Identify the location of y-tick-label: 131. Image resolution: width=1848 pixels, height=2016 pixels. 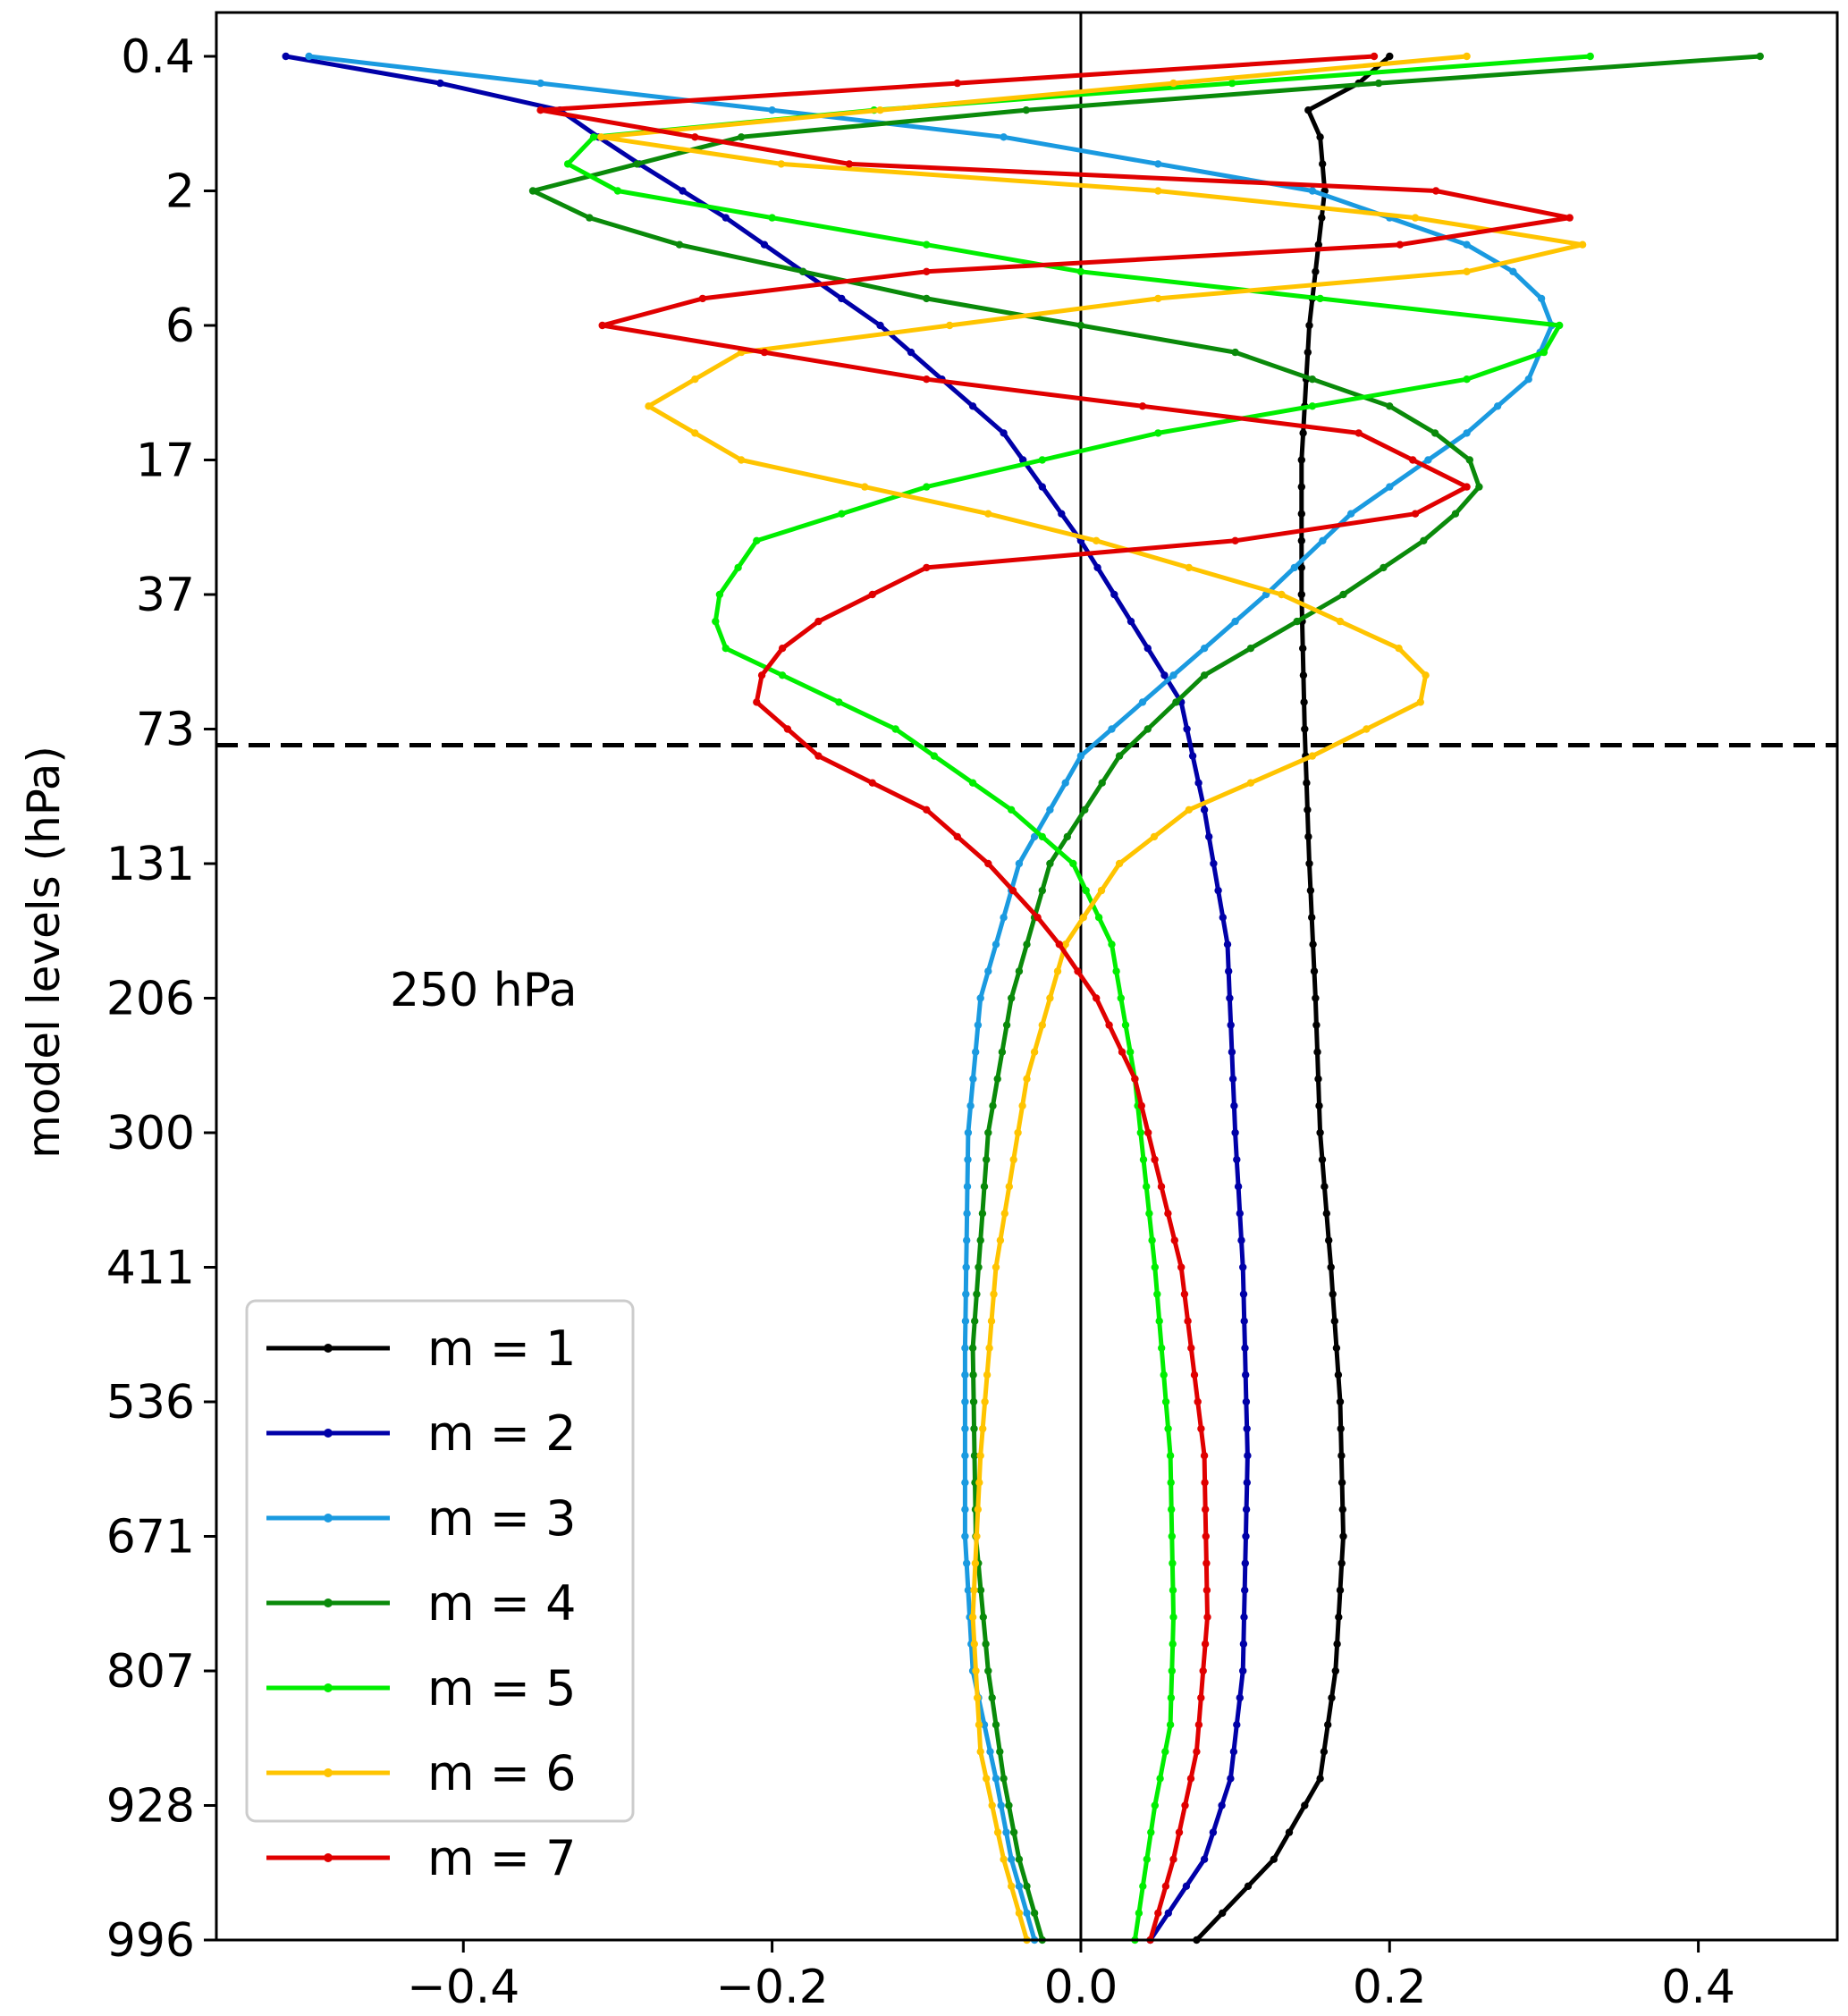
(150, 864).